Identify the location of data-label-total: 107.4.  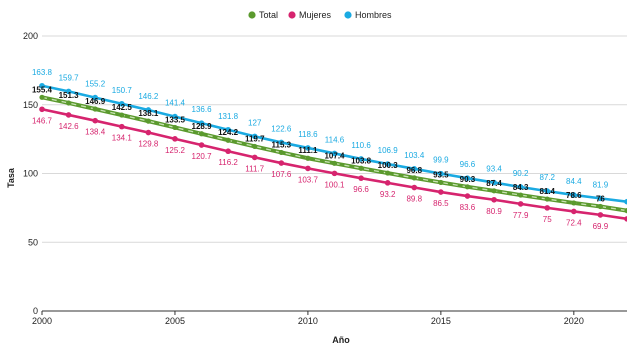
(334, 155).